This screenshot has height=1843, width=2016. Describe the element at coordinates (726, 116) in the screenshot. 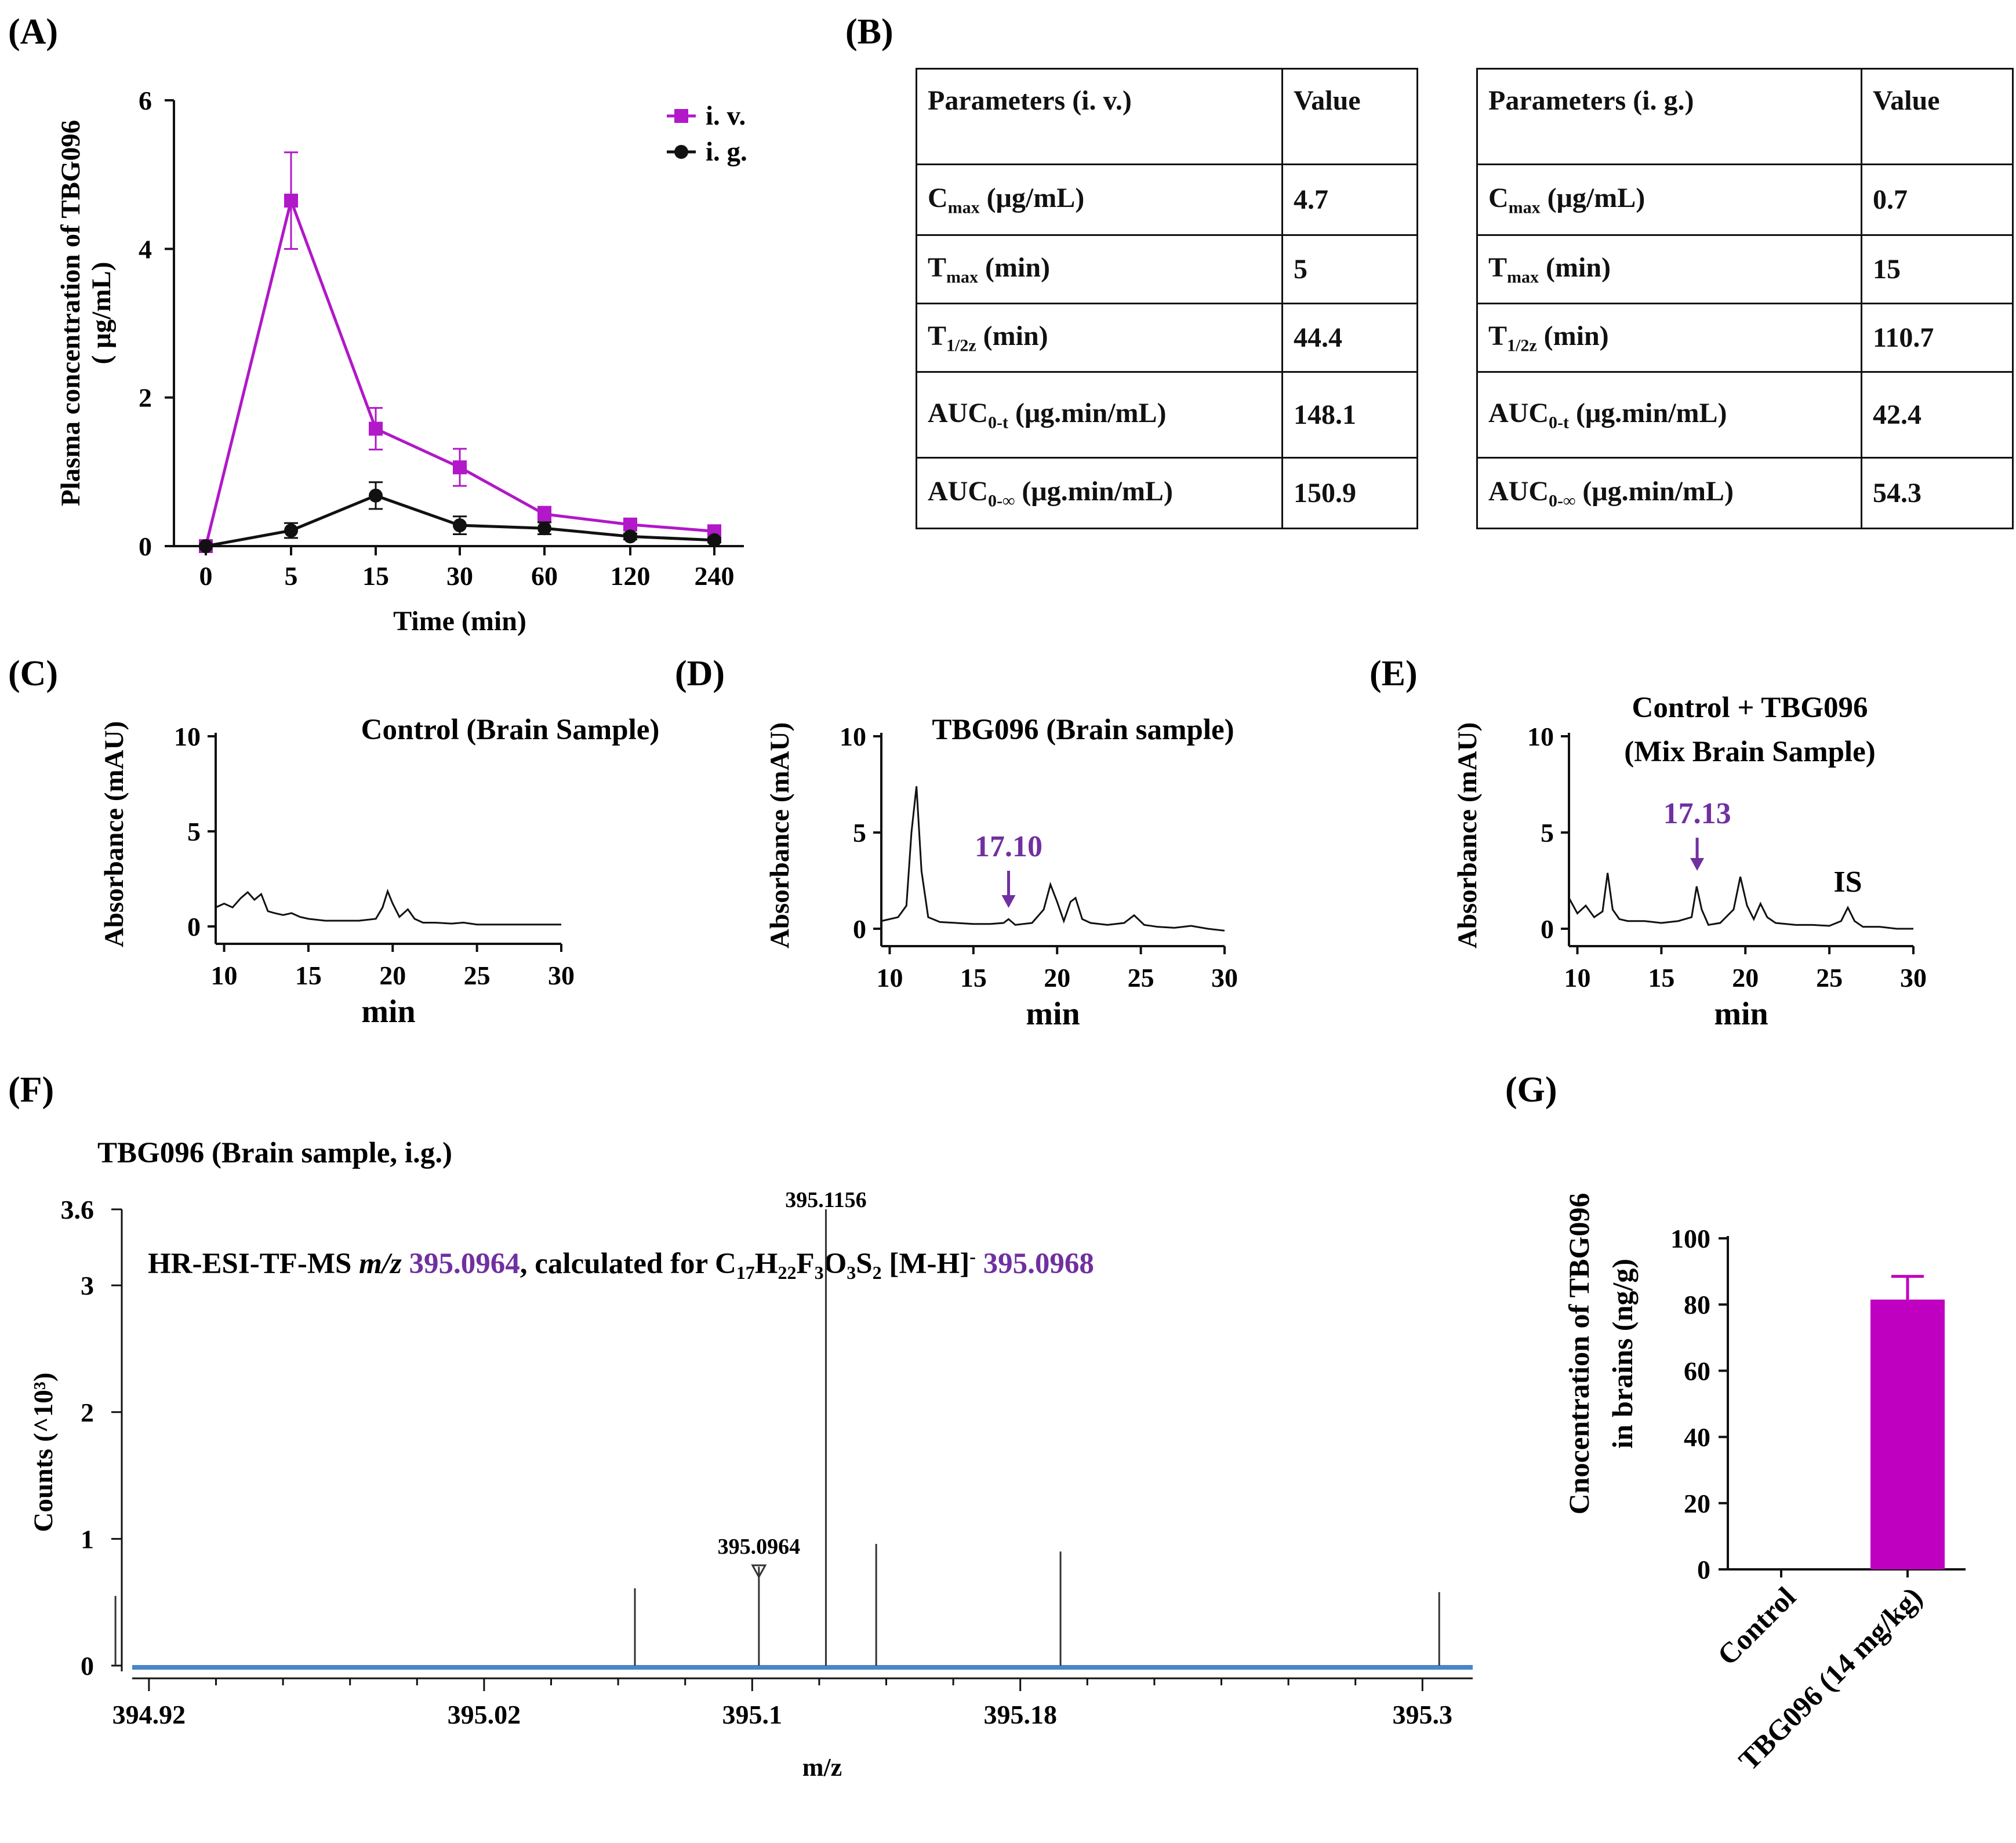

I see `legend-iv-label: i. v.` at that location.